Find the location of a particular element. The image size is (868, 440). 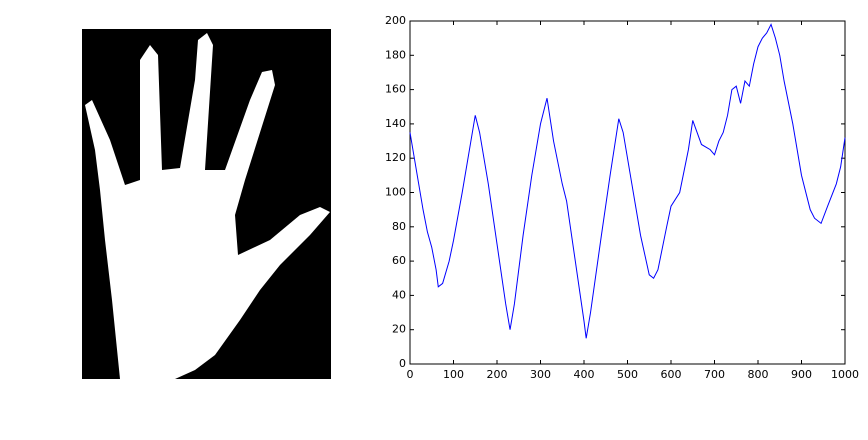

x-tick-label: 900 is located at coordinates (801, 374).